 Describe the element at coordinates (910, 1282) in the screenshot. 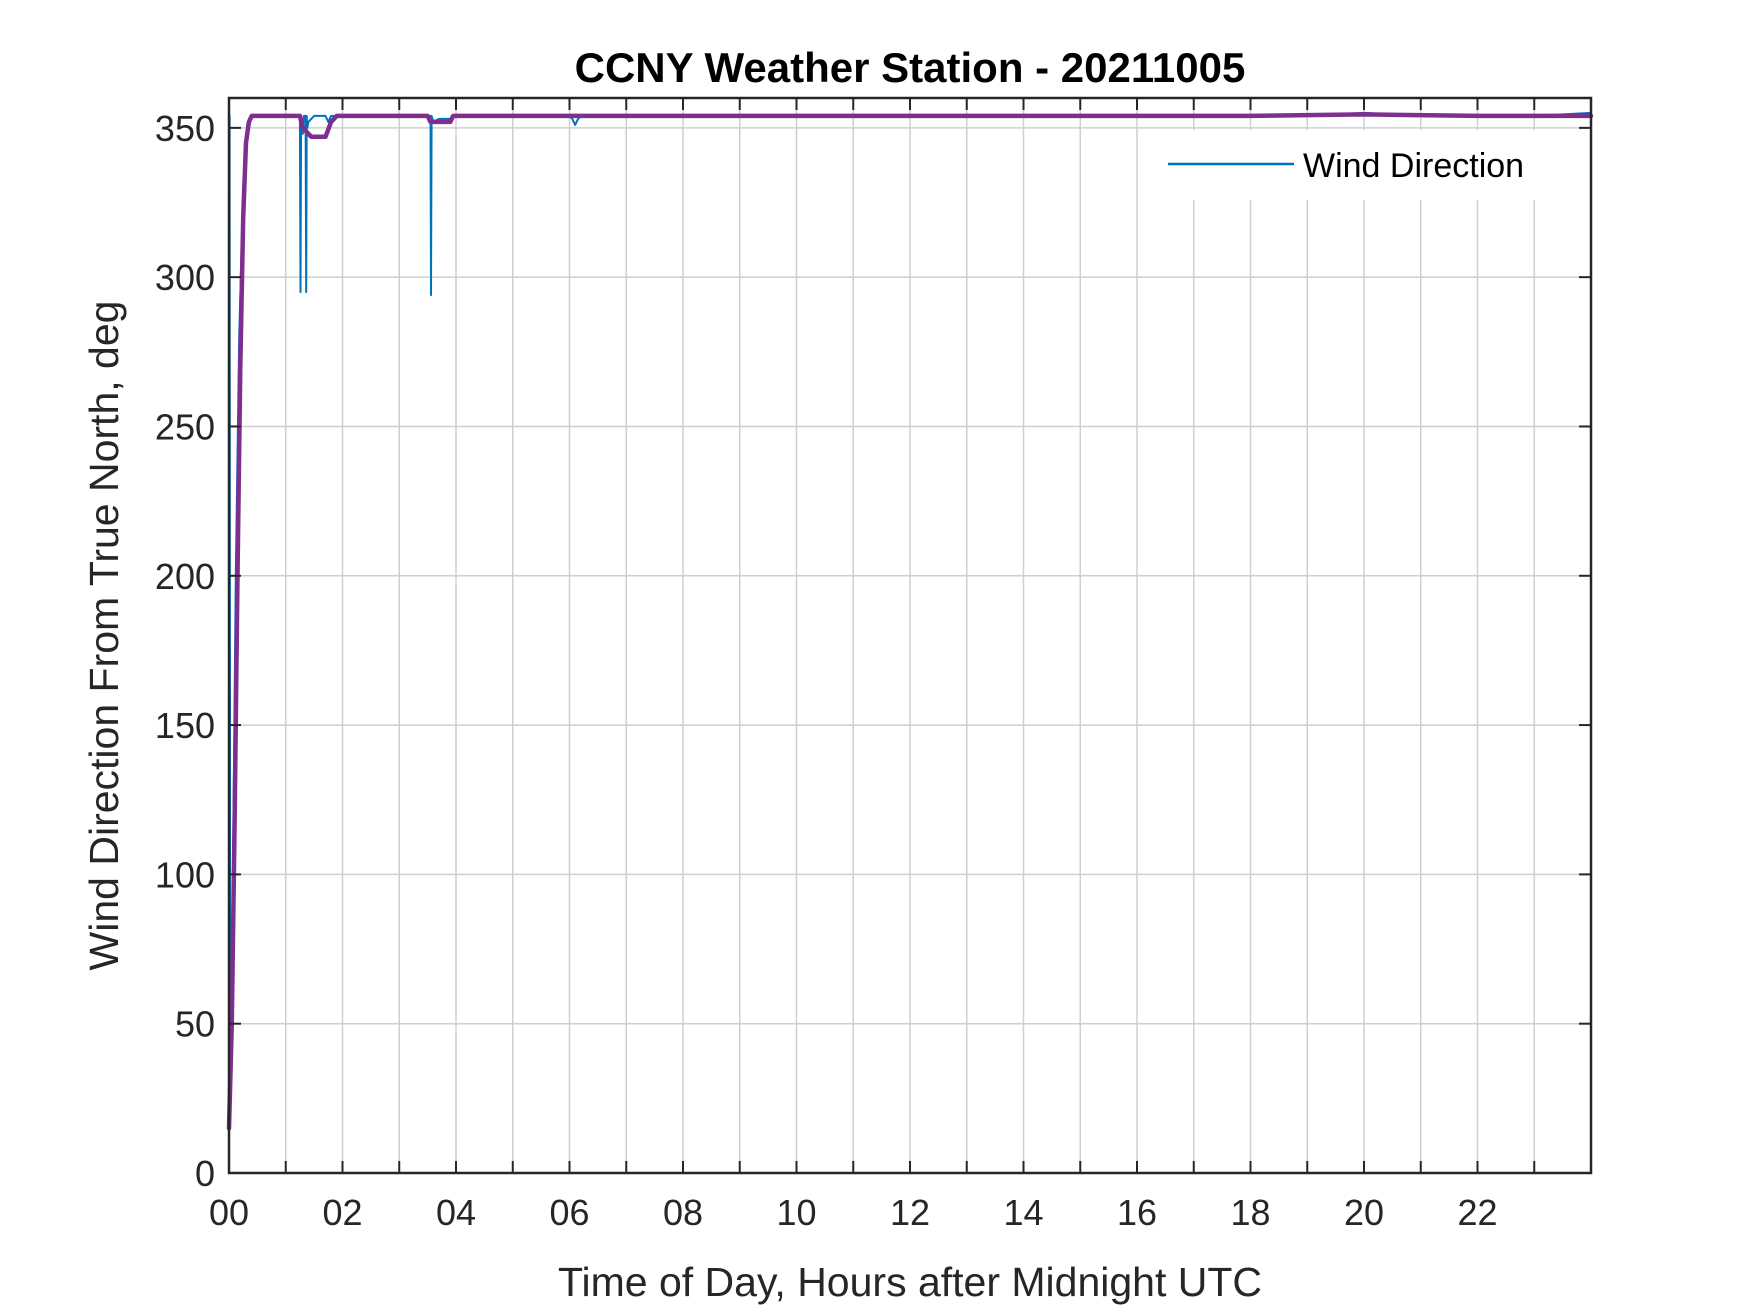

I see `x-axis-title: Time of Day, Hours after Midnight UTC` at that location.